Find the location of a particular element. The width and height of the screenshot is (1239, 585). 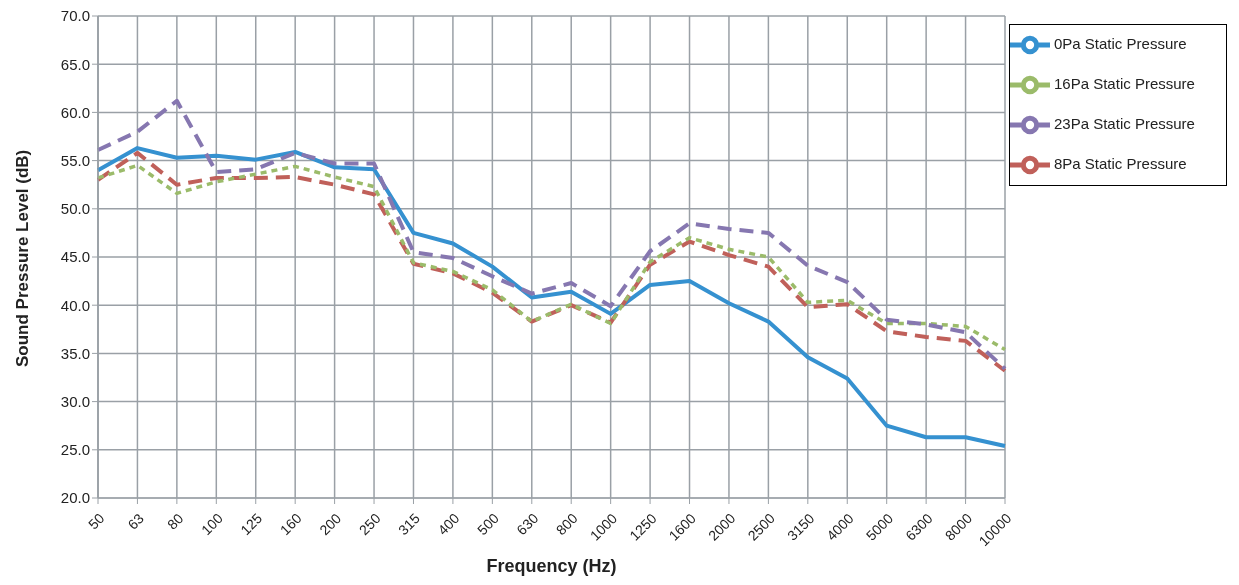

y-tick-label: 70.0 is located at coordinates (75, 16).